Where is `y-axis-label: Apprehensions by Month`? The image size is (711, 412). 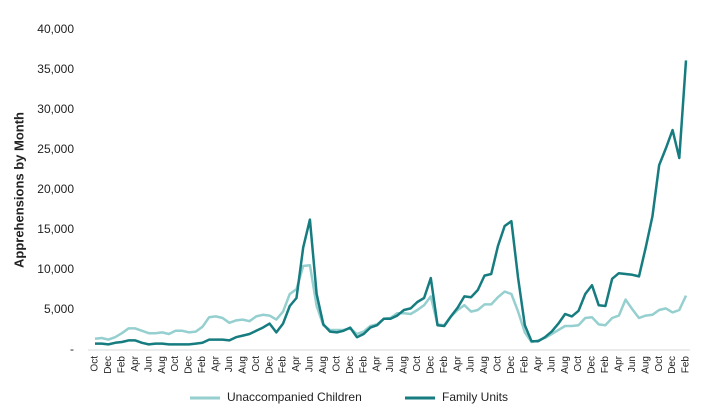
y-axis-label: Apprehensions by Month is located at coordinates (18, 190).